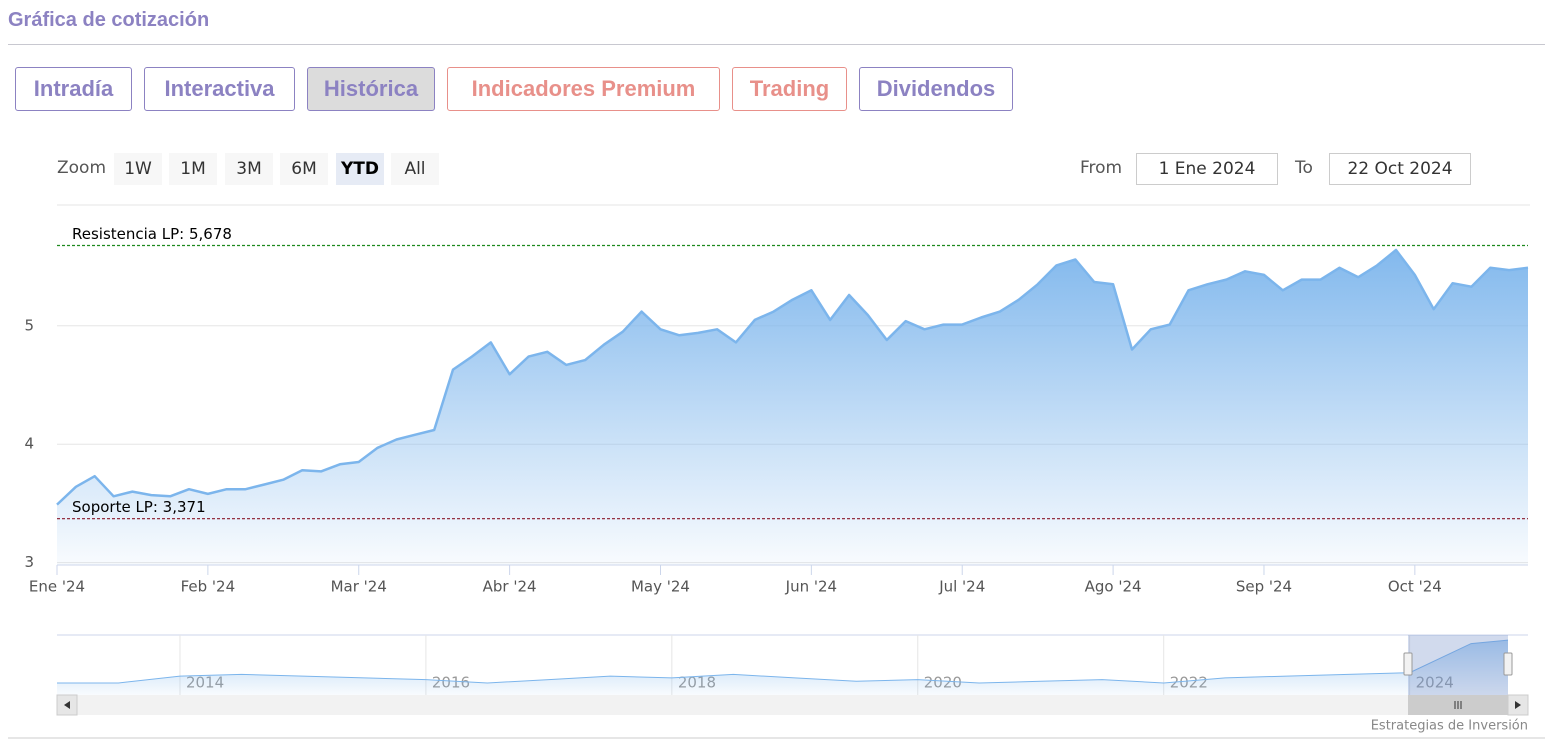 The image size is (1556, 756). I want to click on arrow-left, so click(67, 705).